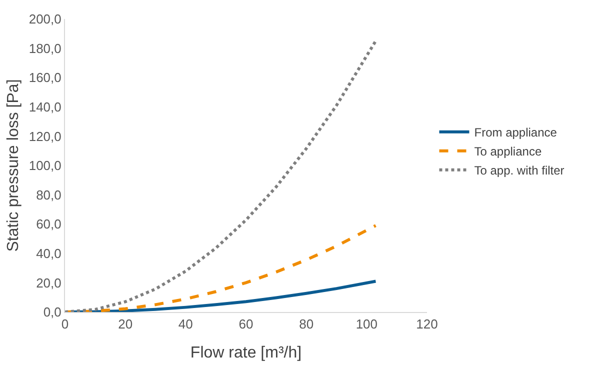  Describe the element at coordinates (49, 194) in the screenshot. I see `y-tick-label: 80,0` at that location.